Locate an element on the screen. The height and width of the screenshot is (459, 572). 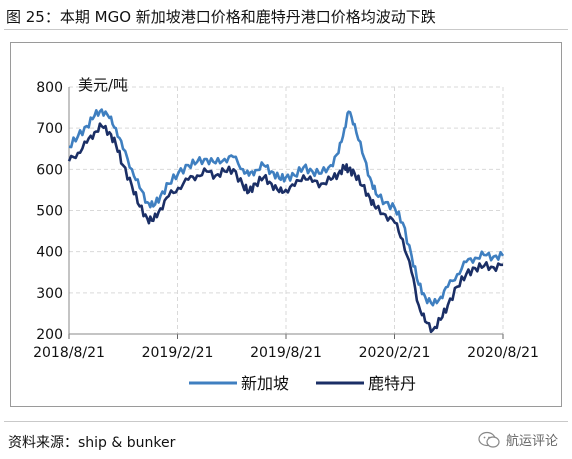
y-tick-label: 200 is located at coordinates (49, 335).